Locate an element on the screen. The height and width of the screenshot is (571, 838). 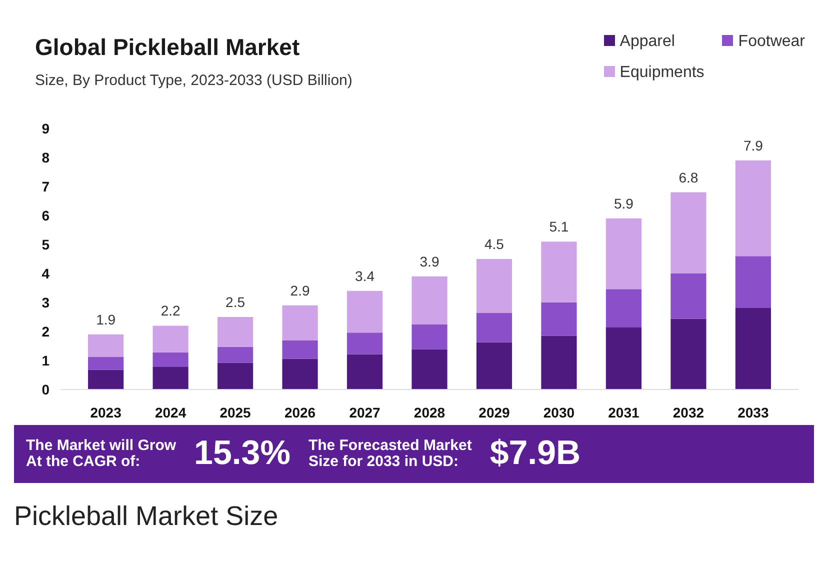
total-label: 1.9 is located at coordinates (106, 319).